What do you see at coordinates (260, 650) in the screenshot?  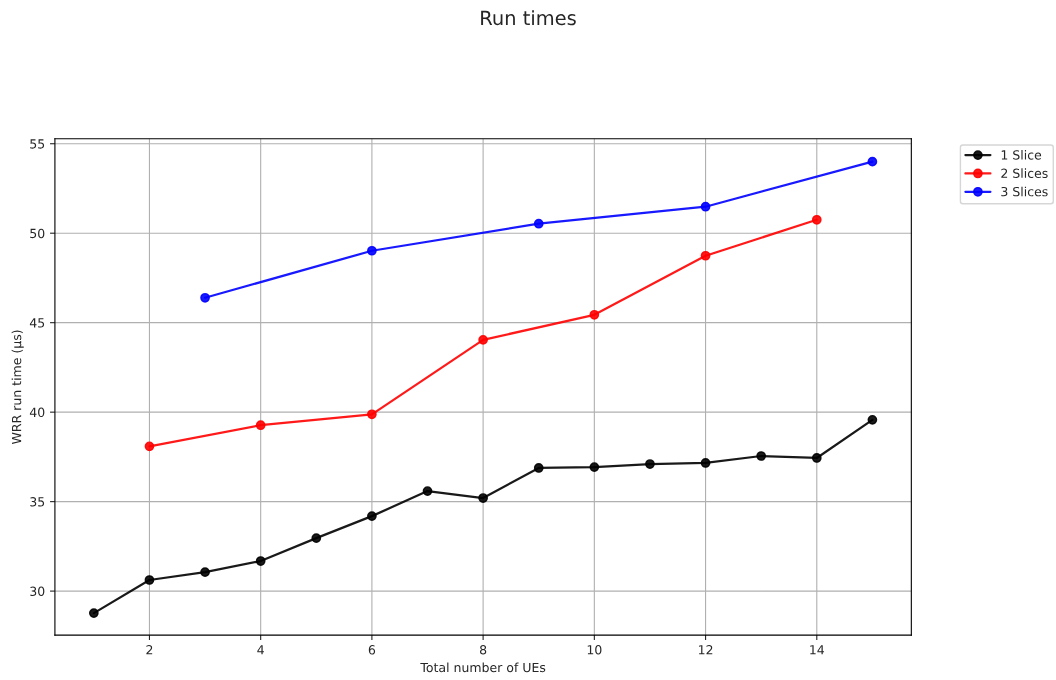 I see `x-tick-label: 4` at bounding box center [260, 650].